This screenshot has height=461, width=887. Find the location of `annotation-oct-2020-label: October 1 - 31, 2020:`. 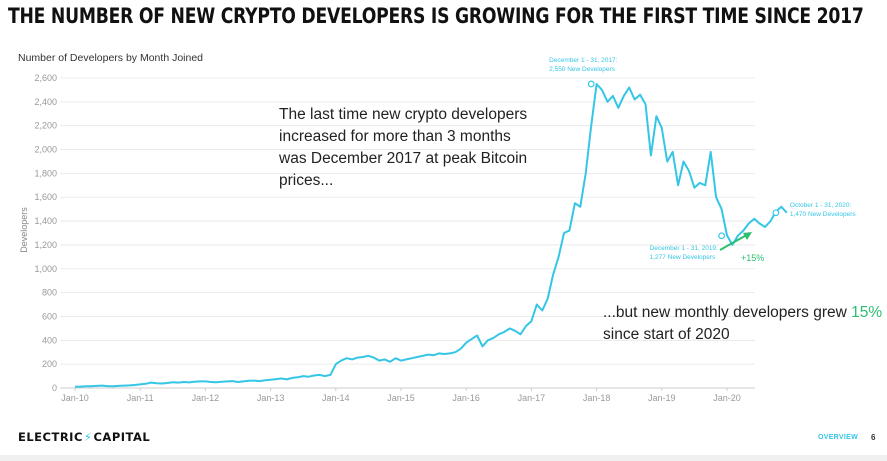

annotation-oct-2020-label: October 1 - 31, 2020: is located at coordinates (820, 205).